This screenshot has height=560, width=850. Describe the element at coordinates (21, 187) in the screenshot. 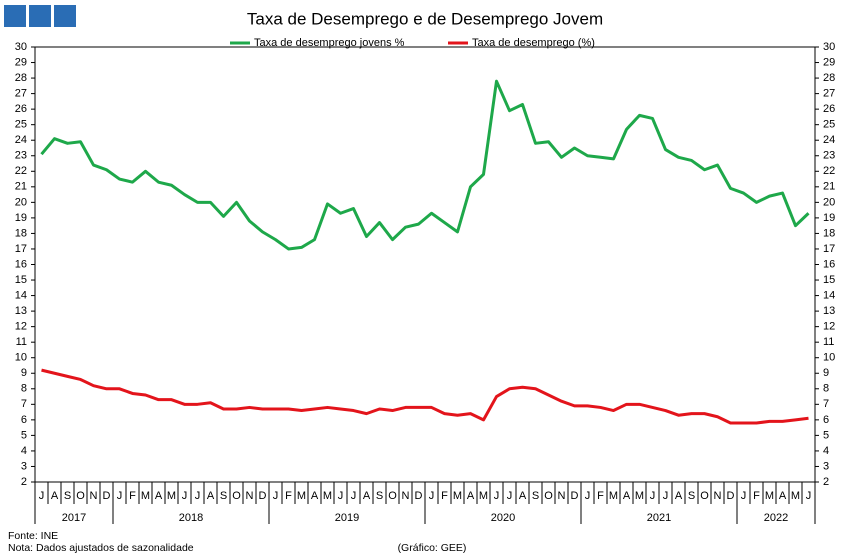

I see `y-tick-label: 21` at that location.